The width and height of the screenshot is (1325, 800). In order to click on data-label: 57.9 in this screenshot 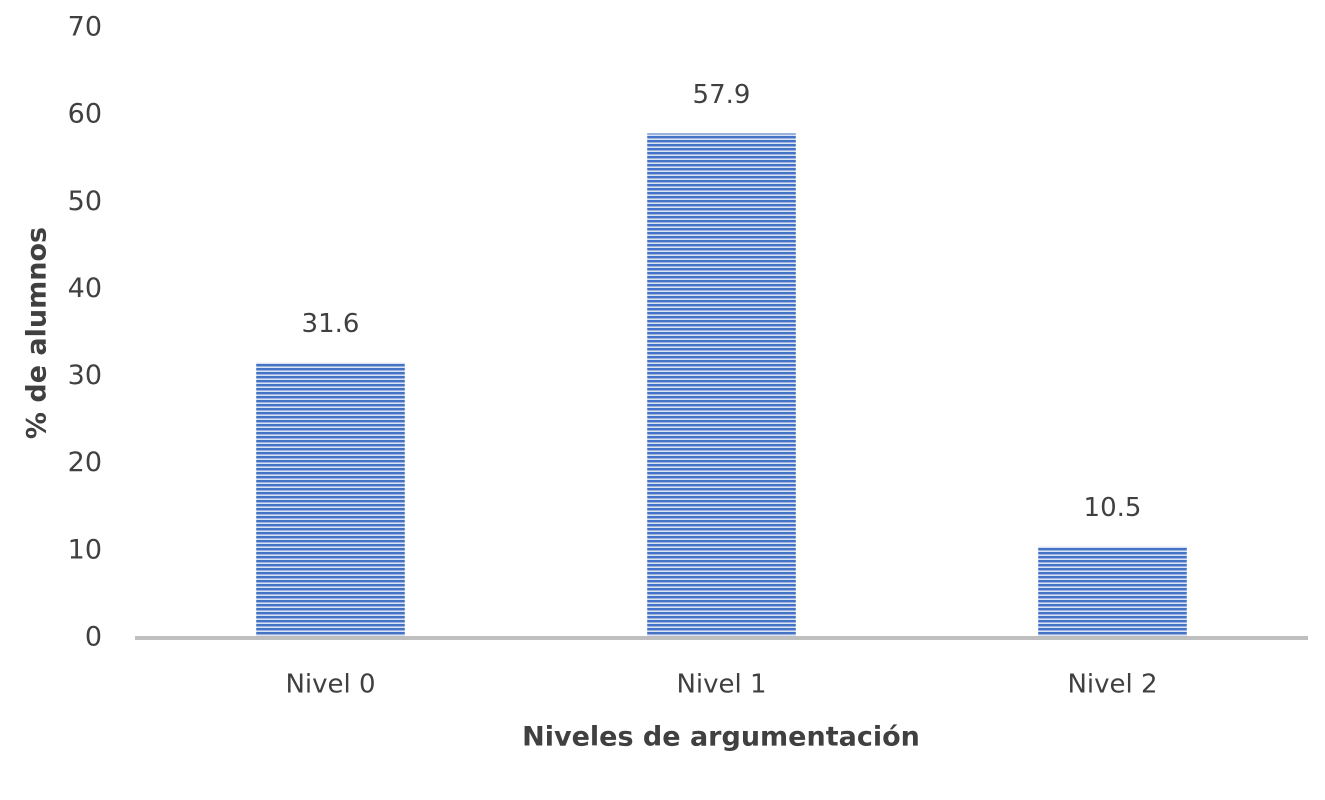, I will do `click(722, 95)`.